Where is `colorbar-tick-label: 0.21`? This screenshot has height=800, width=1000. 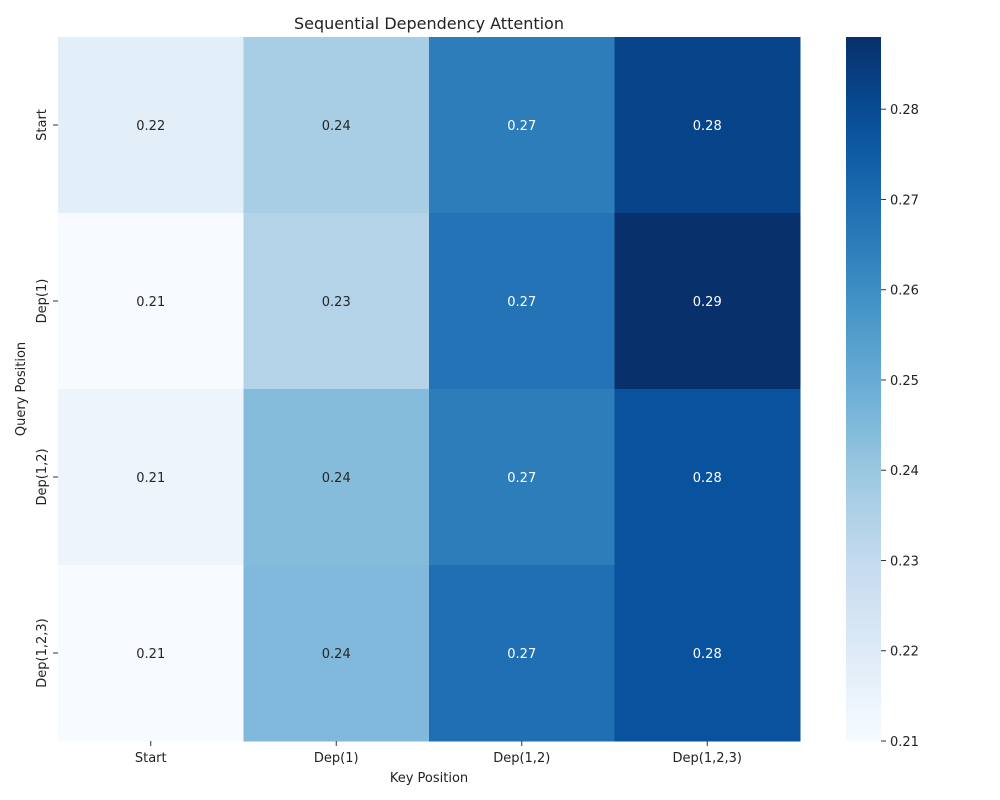
colorbar-tick-label: 0.21 is located at coordinates (904, 742).